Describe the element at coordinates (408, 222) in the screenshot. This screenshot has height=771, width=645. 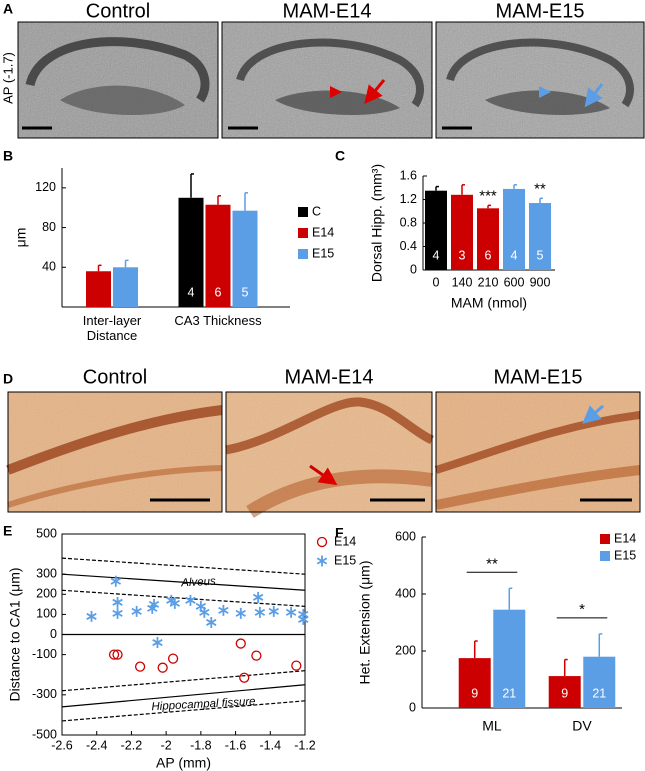
I see `y-tick-label: 0.8` at that location.